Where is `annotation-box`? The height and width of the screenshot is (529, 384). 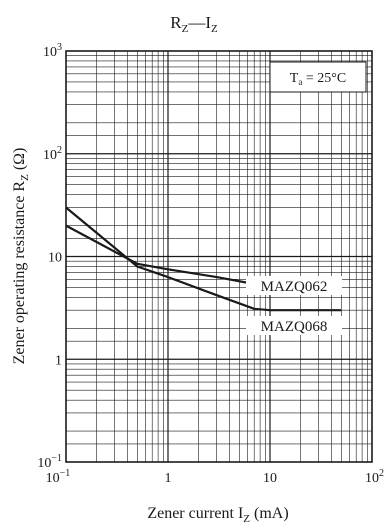
annotation-box is located at coordinates (318, 77).